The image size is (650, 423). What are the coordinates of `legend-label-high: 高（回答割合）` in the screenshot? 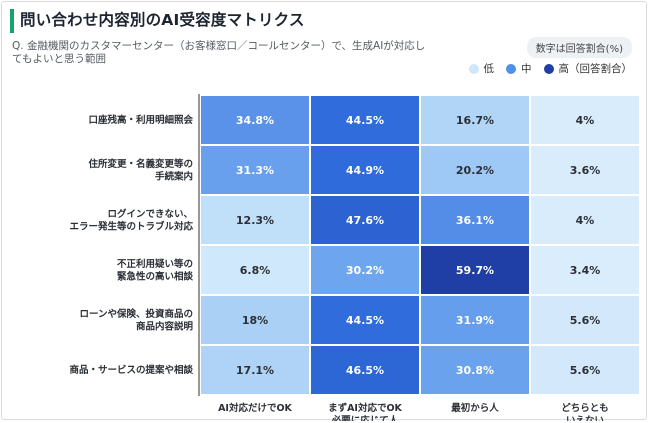 It's located at (595, 69).